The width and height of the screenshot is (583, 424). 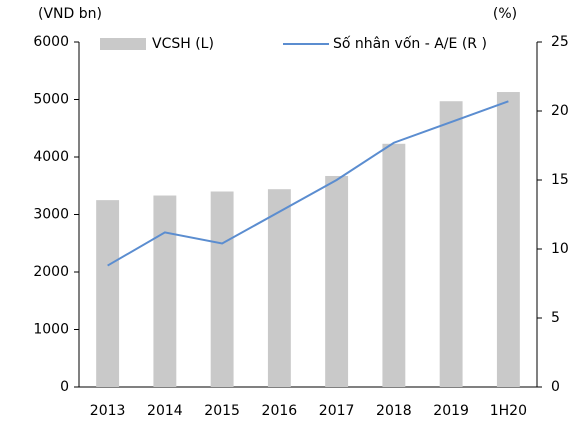 What do you see at coordinates (64, 387) in the screenshot?
I see `y-tick-label: 0` at bounding box center [64, 387].